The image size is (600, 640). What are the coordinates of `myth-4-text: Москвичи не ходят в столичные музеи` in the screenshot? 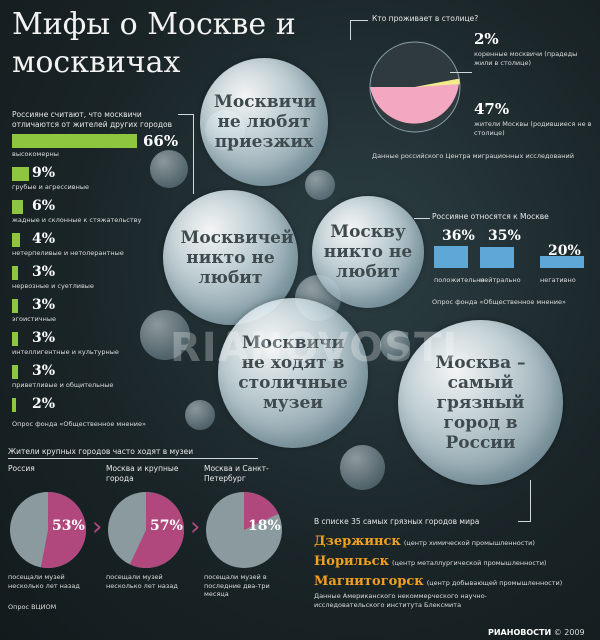 It's located at (293, 373).